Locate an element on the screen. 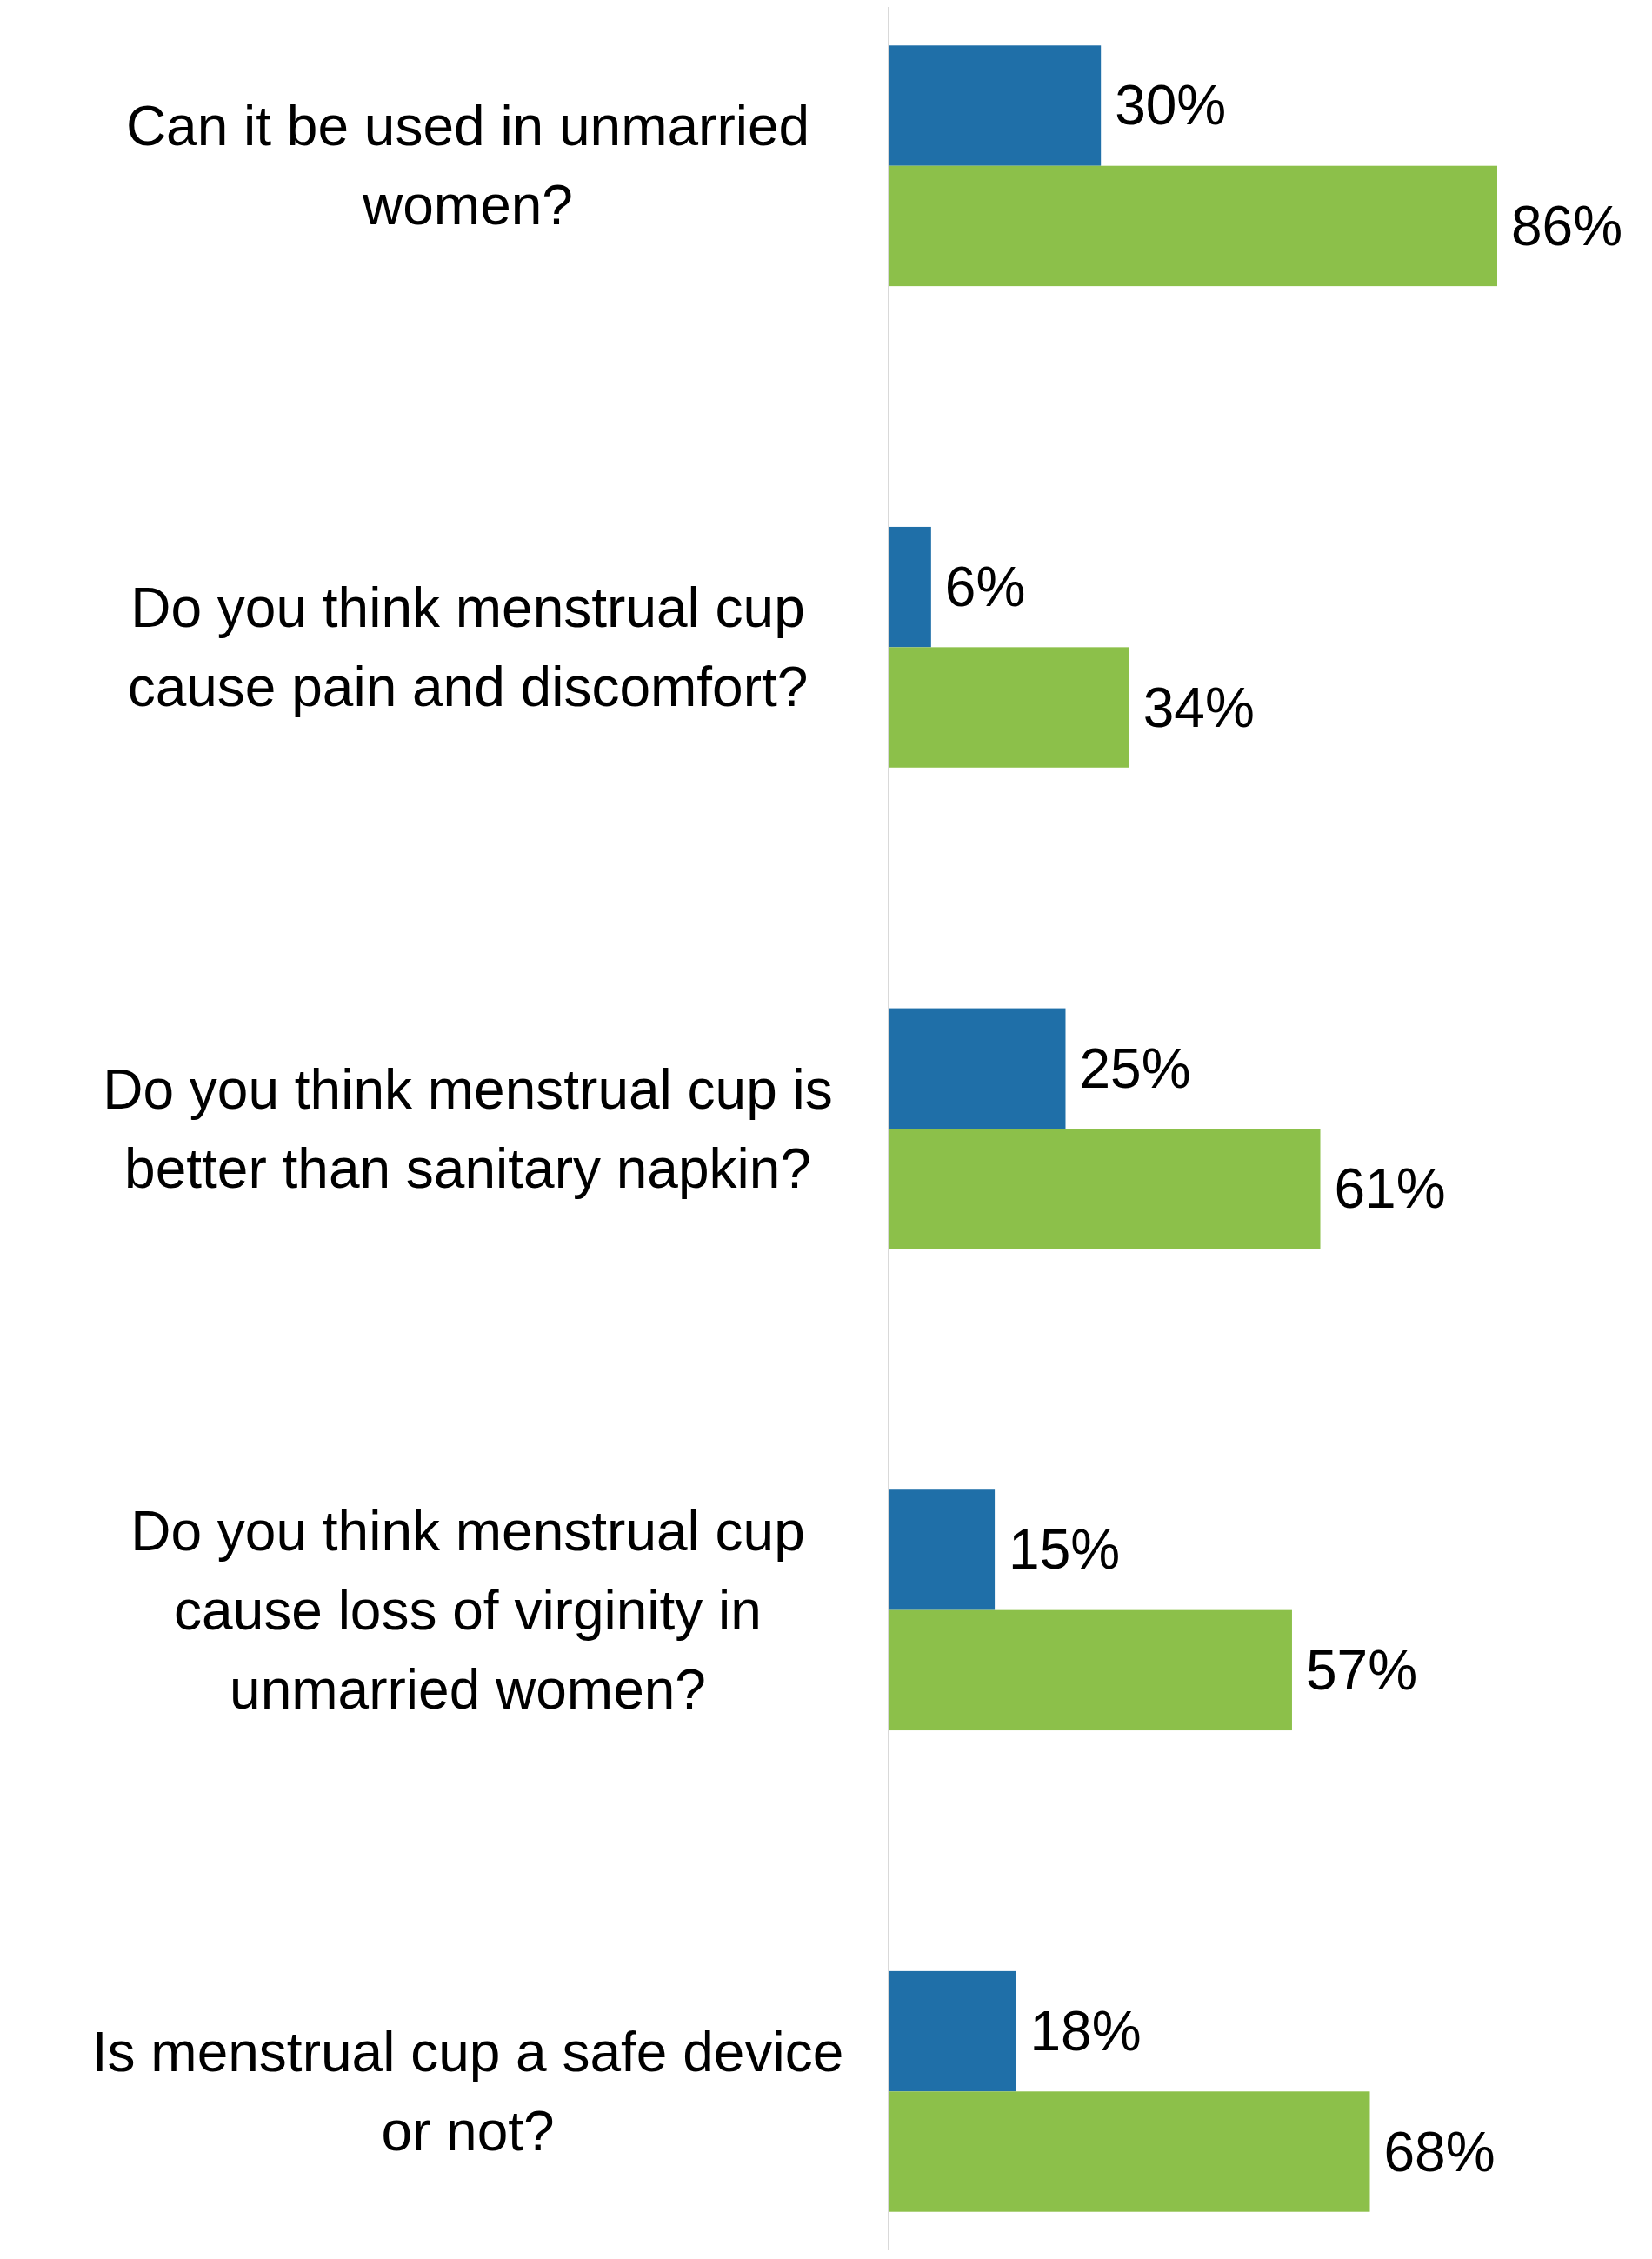 The width and height of the screenshot is (1652, 2259). data-label: 57% is located at coordinates (1361, 1670).